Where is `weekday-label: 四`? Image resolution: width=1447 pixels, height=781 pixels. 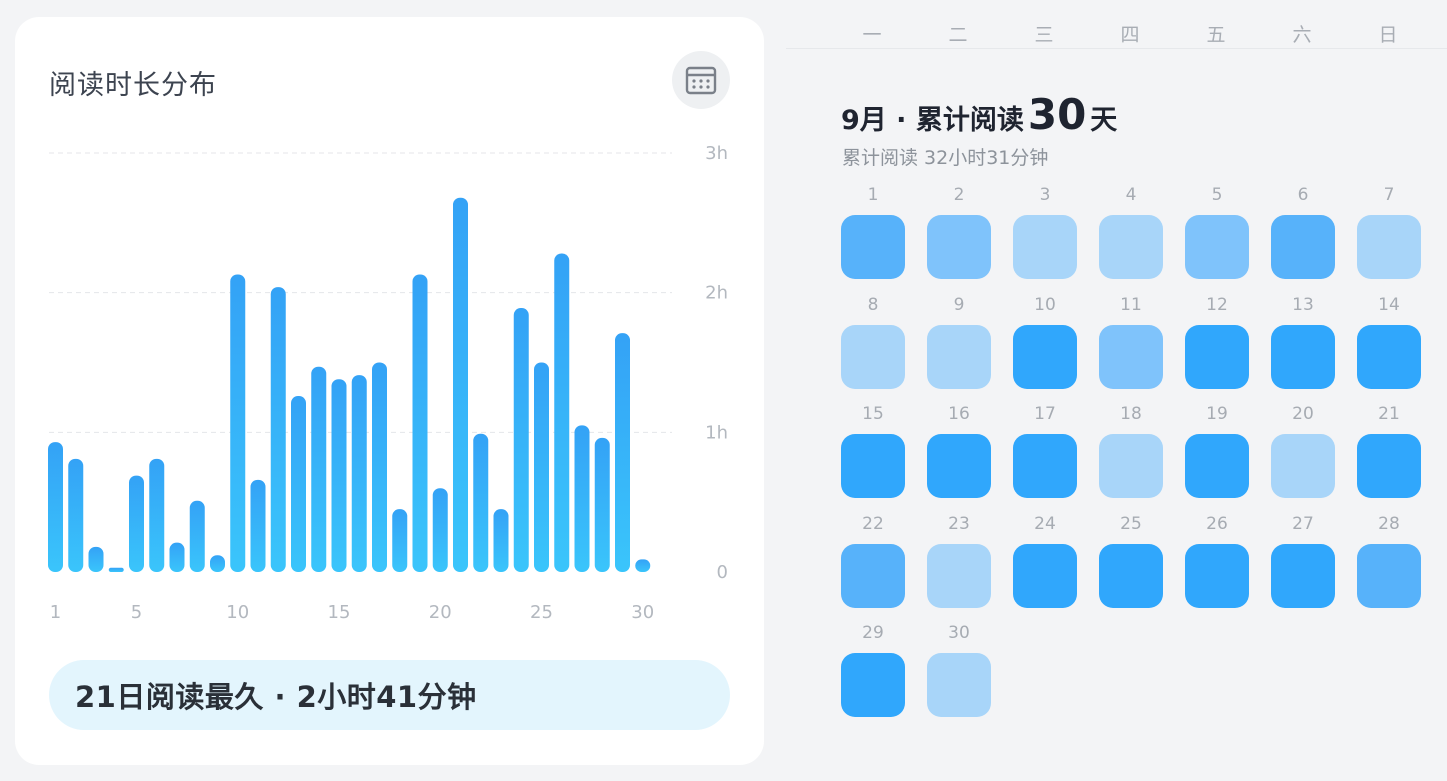 weekday-label: 四 is located at coordinates (1130, 35).